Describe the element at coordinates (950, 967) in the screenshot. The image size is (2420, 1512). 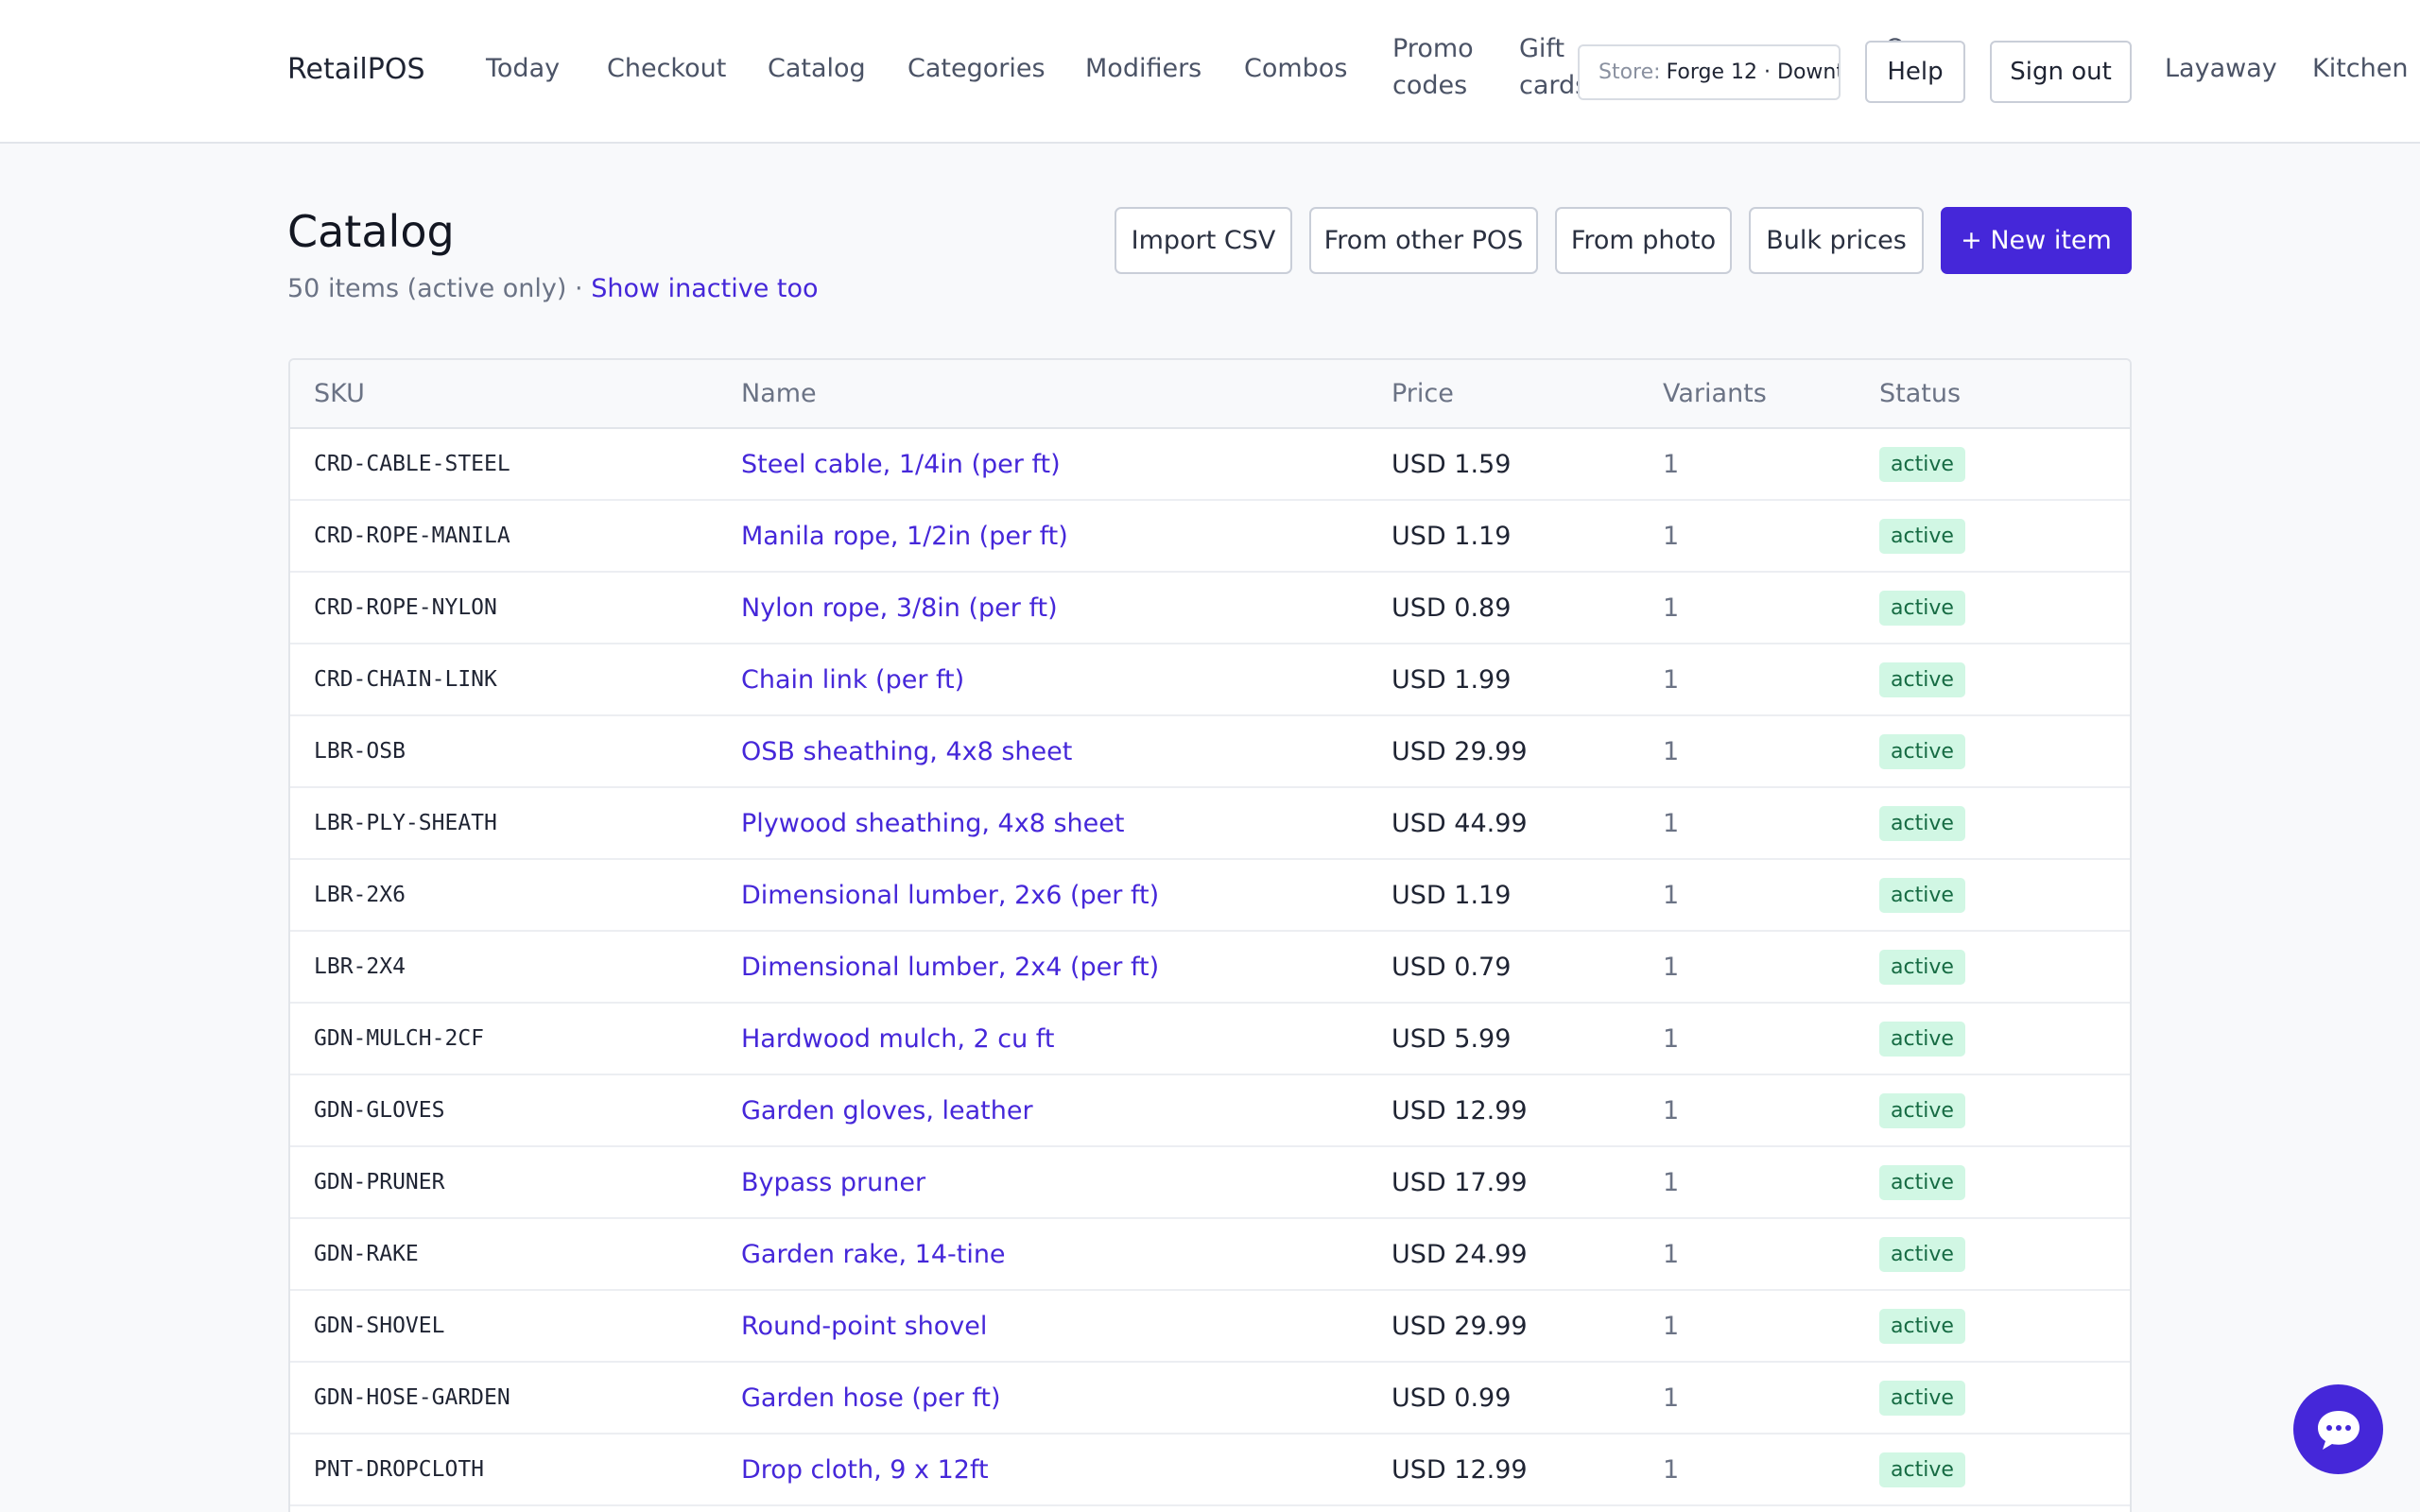
I see `item-name-link: Dimensional lumber, 2x4 (per ft)` at that location.